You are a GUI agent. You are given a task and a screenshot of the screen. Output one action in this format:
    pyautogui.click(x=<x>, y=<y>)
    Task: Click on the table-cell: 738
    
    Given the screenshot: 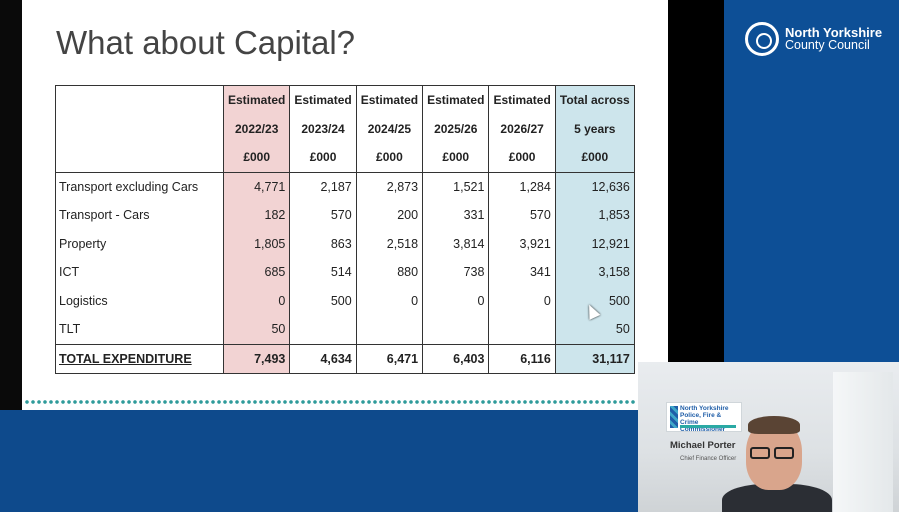 What is the action you would take?
    pyautogui.click(x=456, y=272)
    